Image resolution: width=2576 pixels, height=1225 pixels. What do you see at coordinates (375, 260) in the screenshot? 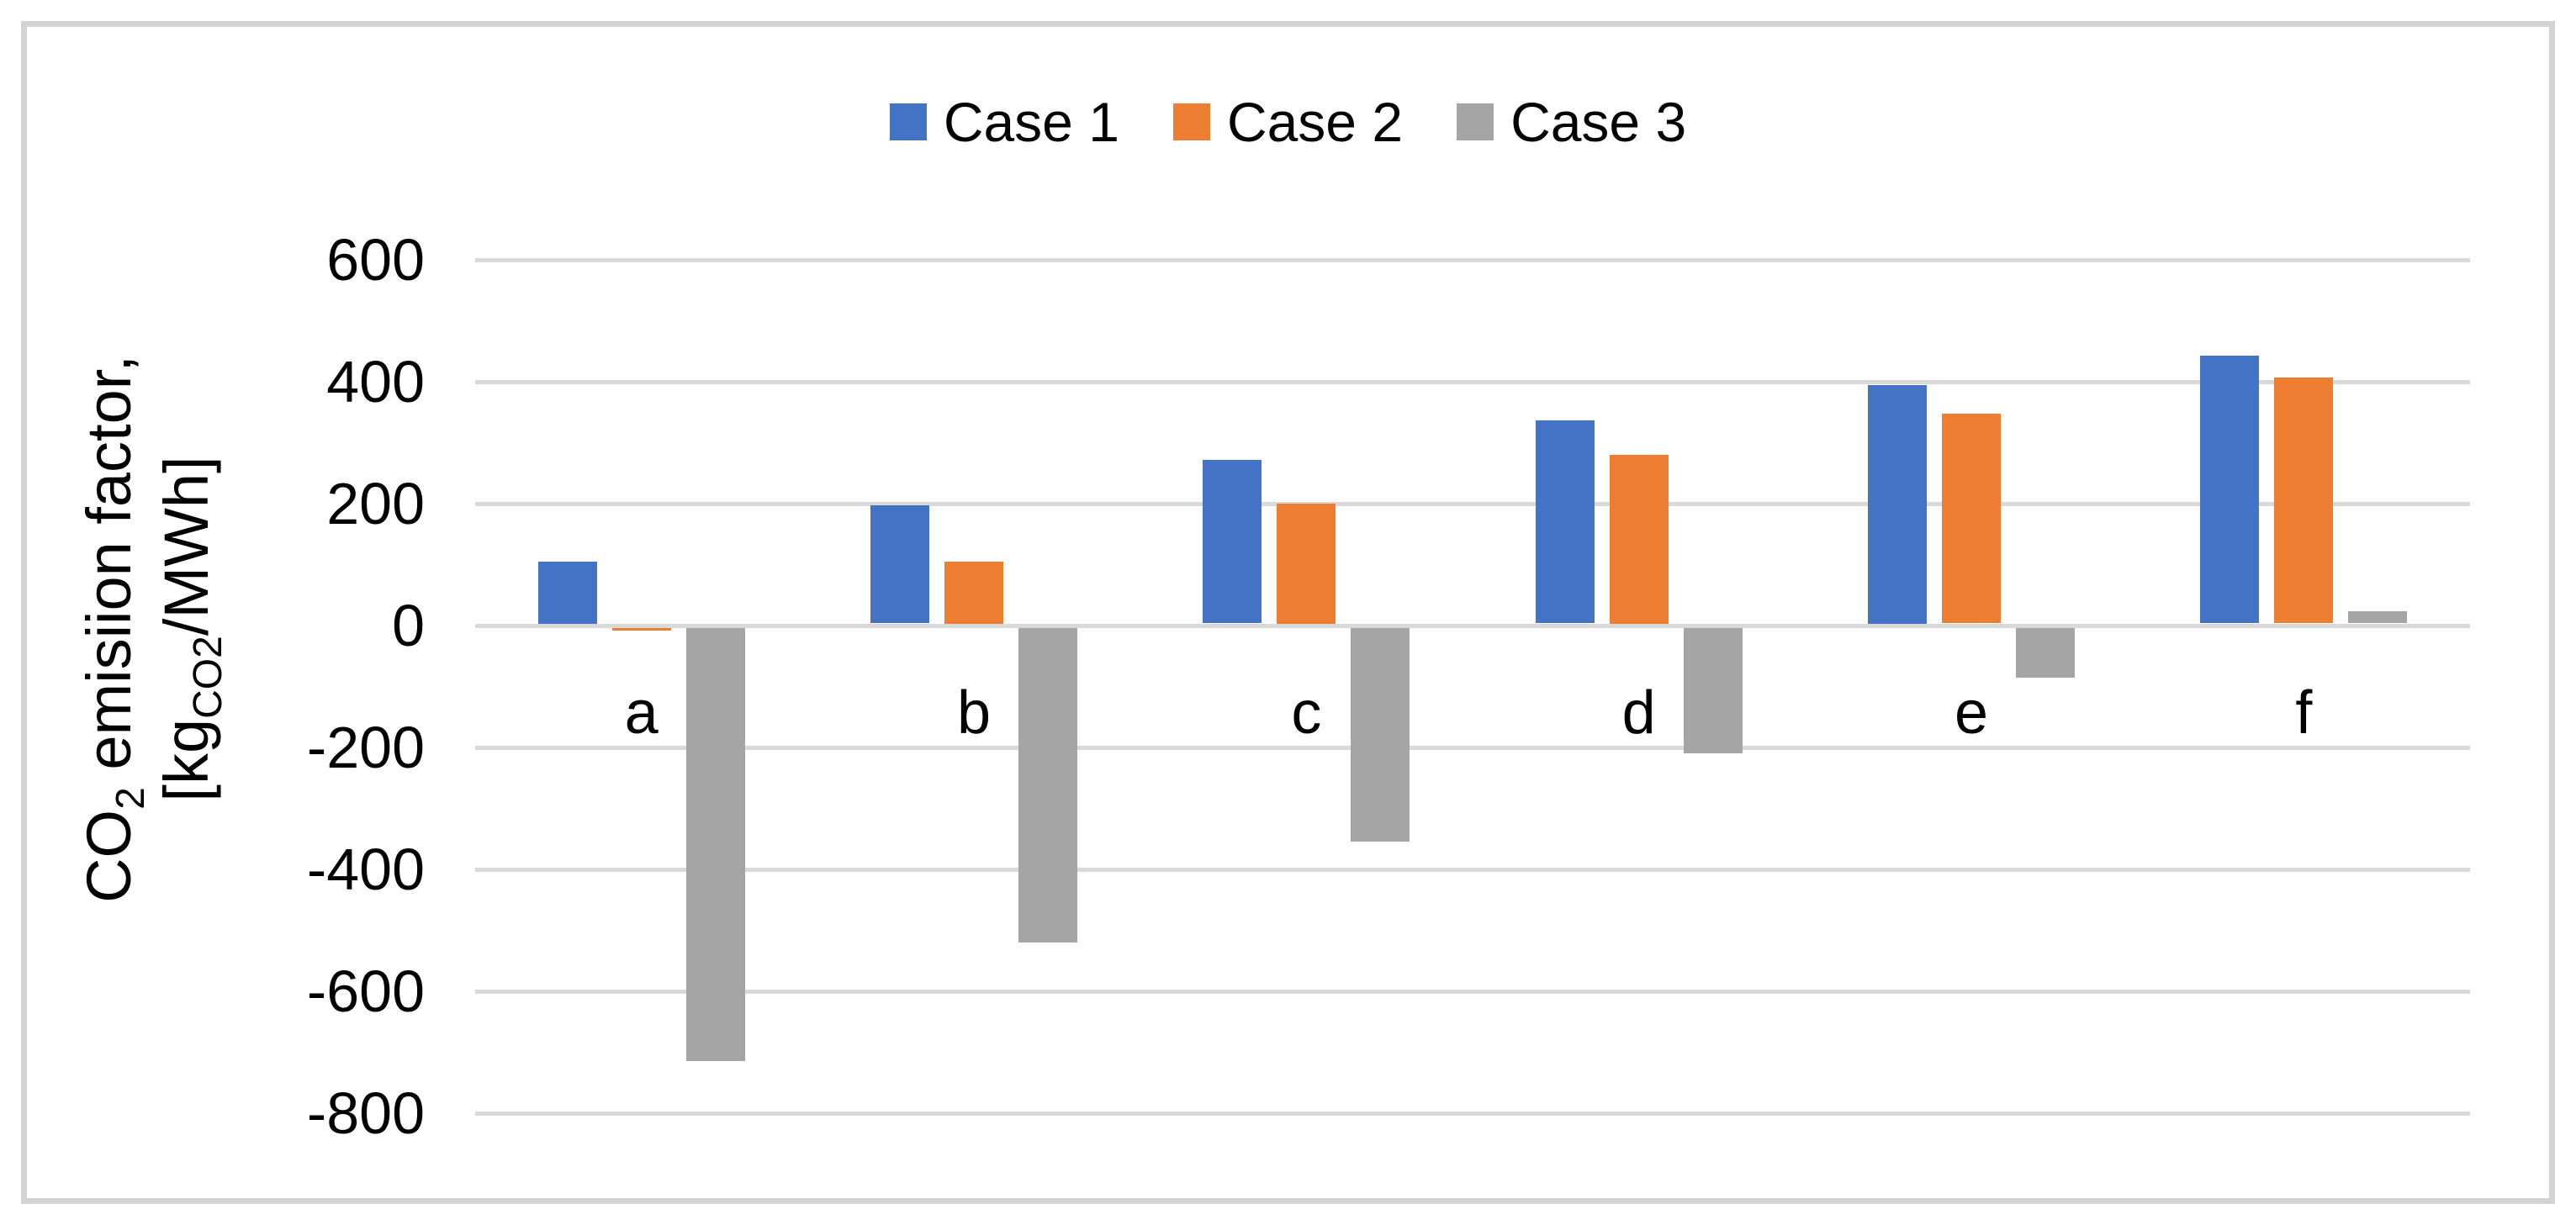
I see `y-axis-tick-label: 600` at bounding box center [375, 260].